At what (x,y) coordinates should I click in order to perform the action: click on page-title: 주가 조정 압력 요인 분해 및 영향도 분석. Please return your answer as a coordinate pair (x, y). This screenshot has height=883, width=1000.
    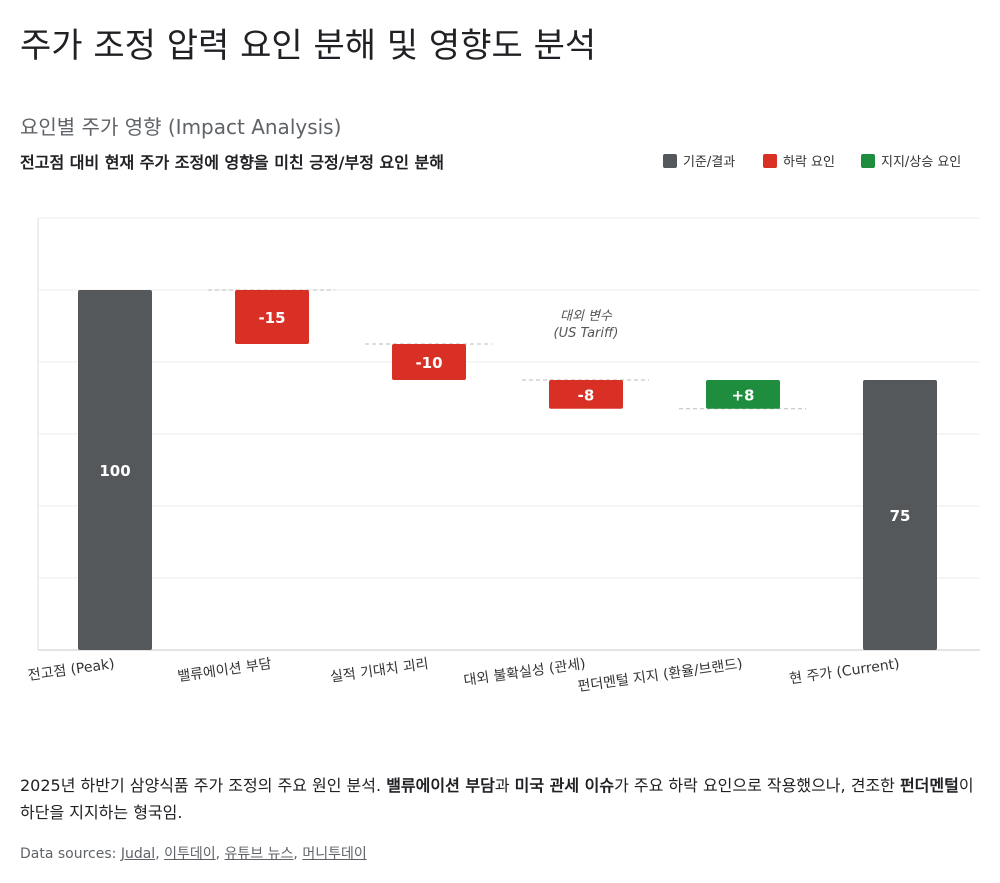
    Looking at the image, I should click on (308, 46).